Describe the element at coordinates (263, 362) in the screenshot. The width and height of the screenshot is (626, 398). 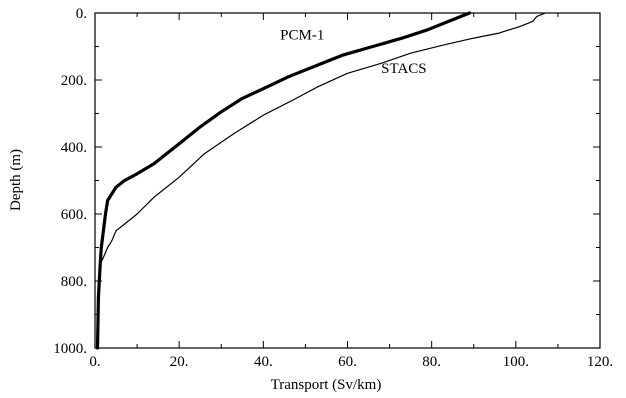
I see `x-tick-label: 40.` at that location.